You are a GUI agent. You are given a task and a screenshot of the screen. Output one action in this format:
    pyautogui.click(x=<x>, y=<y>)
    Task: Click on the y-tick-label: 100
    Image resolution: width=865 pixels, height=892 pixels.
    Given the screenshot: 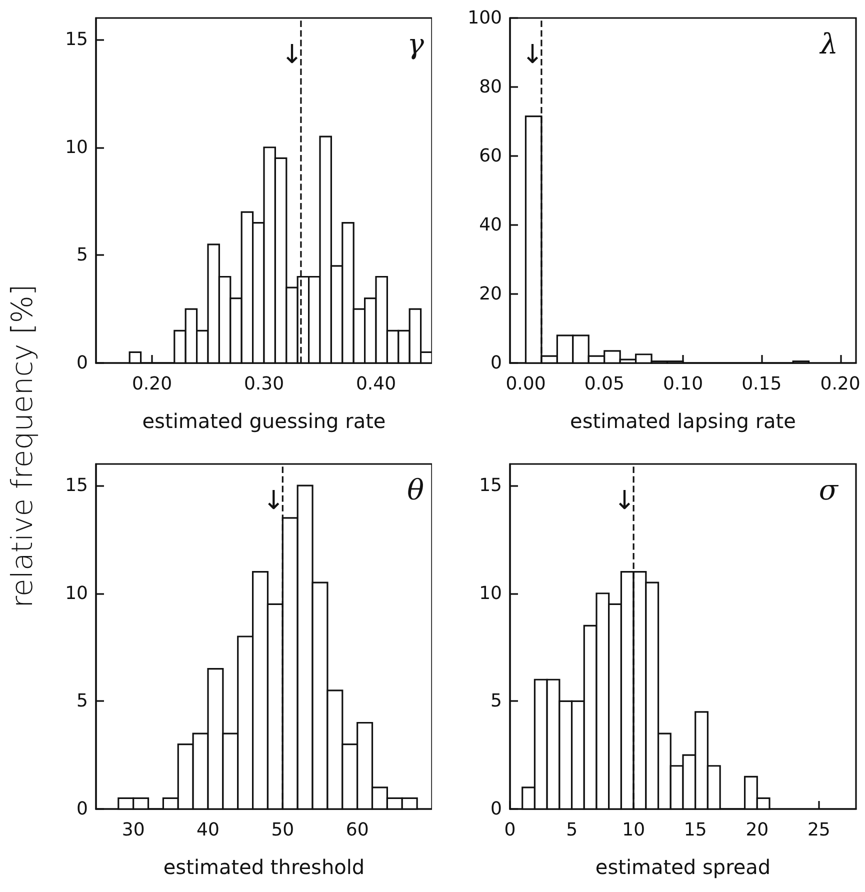 What is the action you would take?
    pyautogui.click(x=485, y=18)
    